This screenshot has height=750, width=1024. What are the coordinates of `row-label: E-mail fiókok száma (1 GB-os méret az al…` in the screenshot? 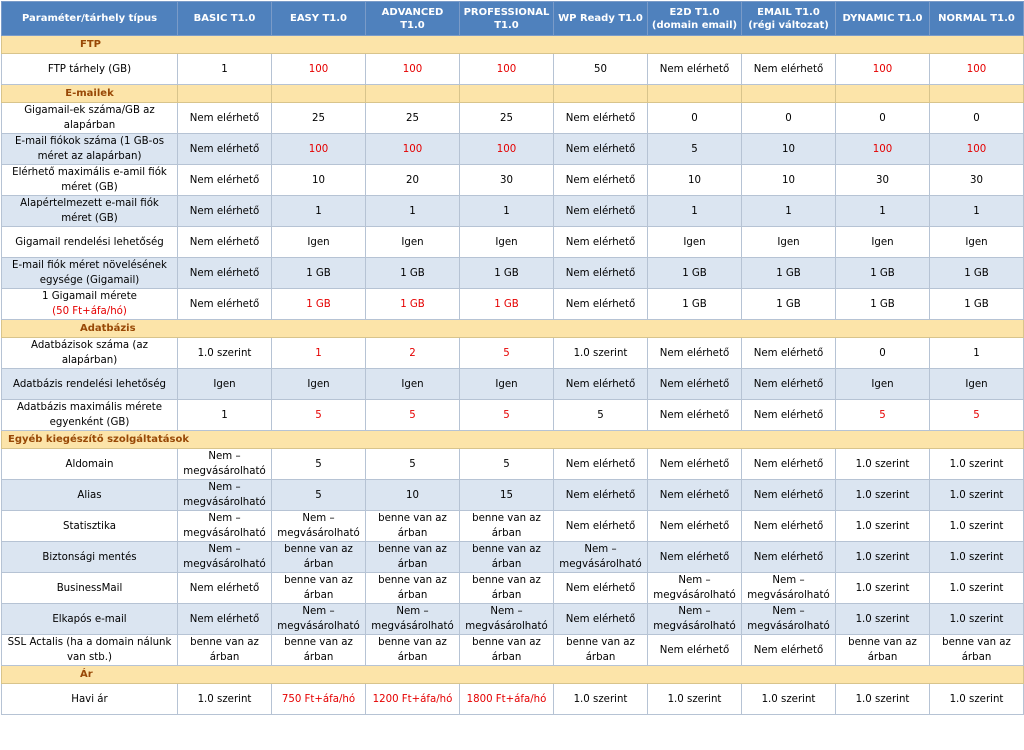 It's located at (89, 149).